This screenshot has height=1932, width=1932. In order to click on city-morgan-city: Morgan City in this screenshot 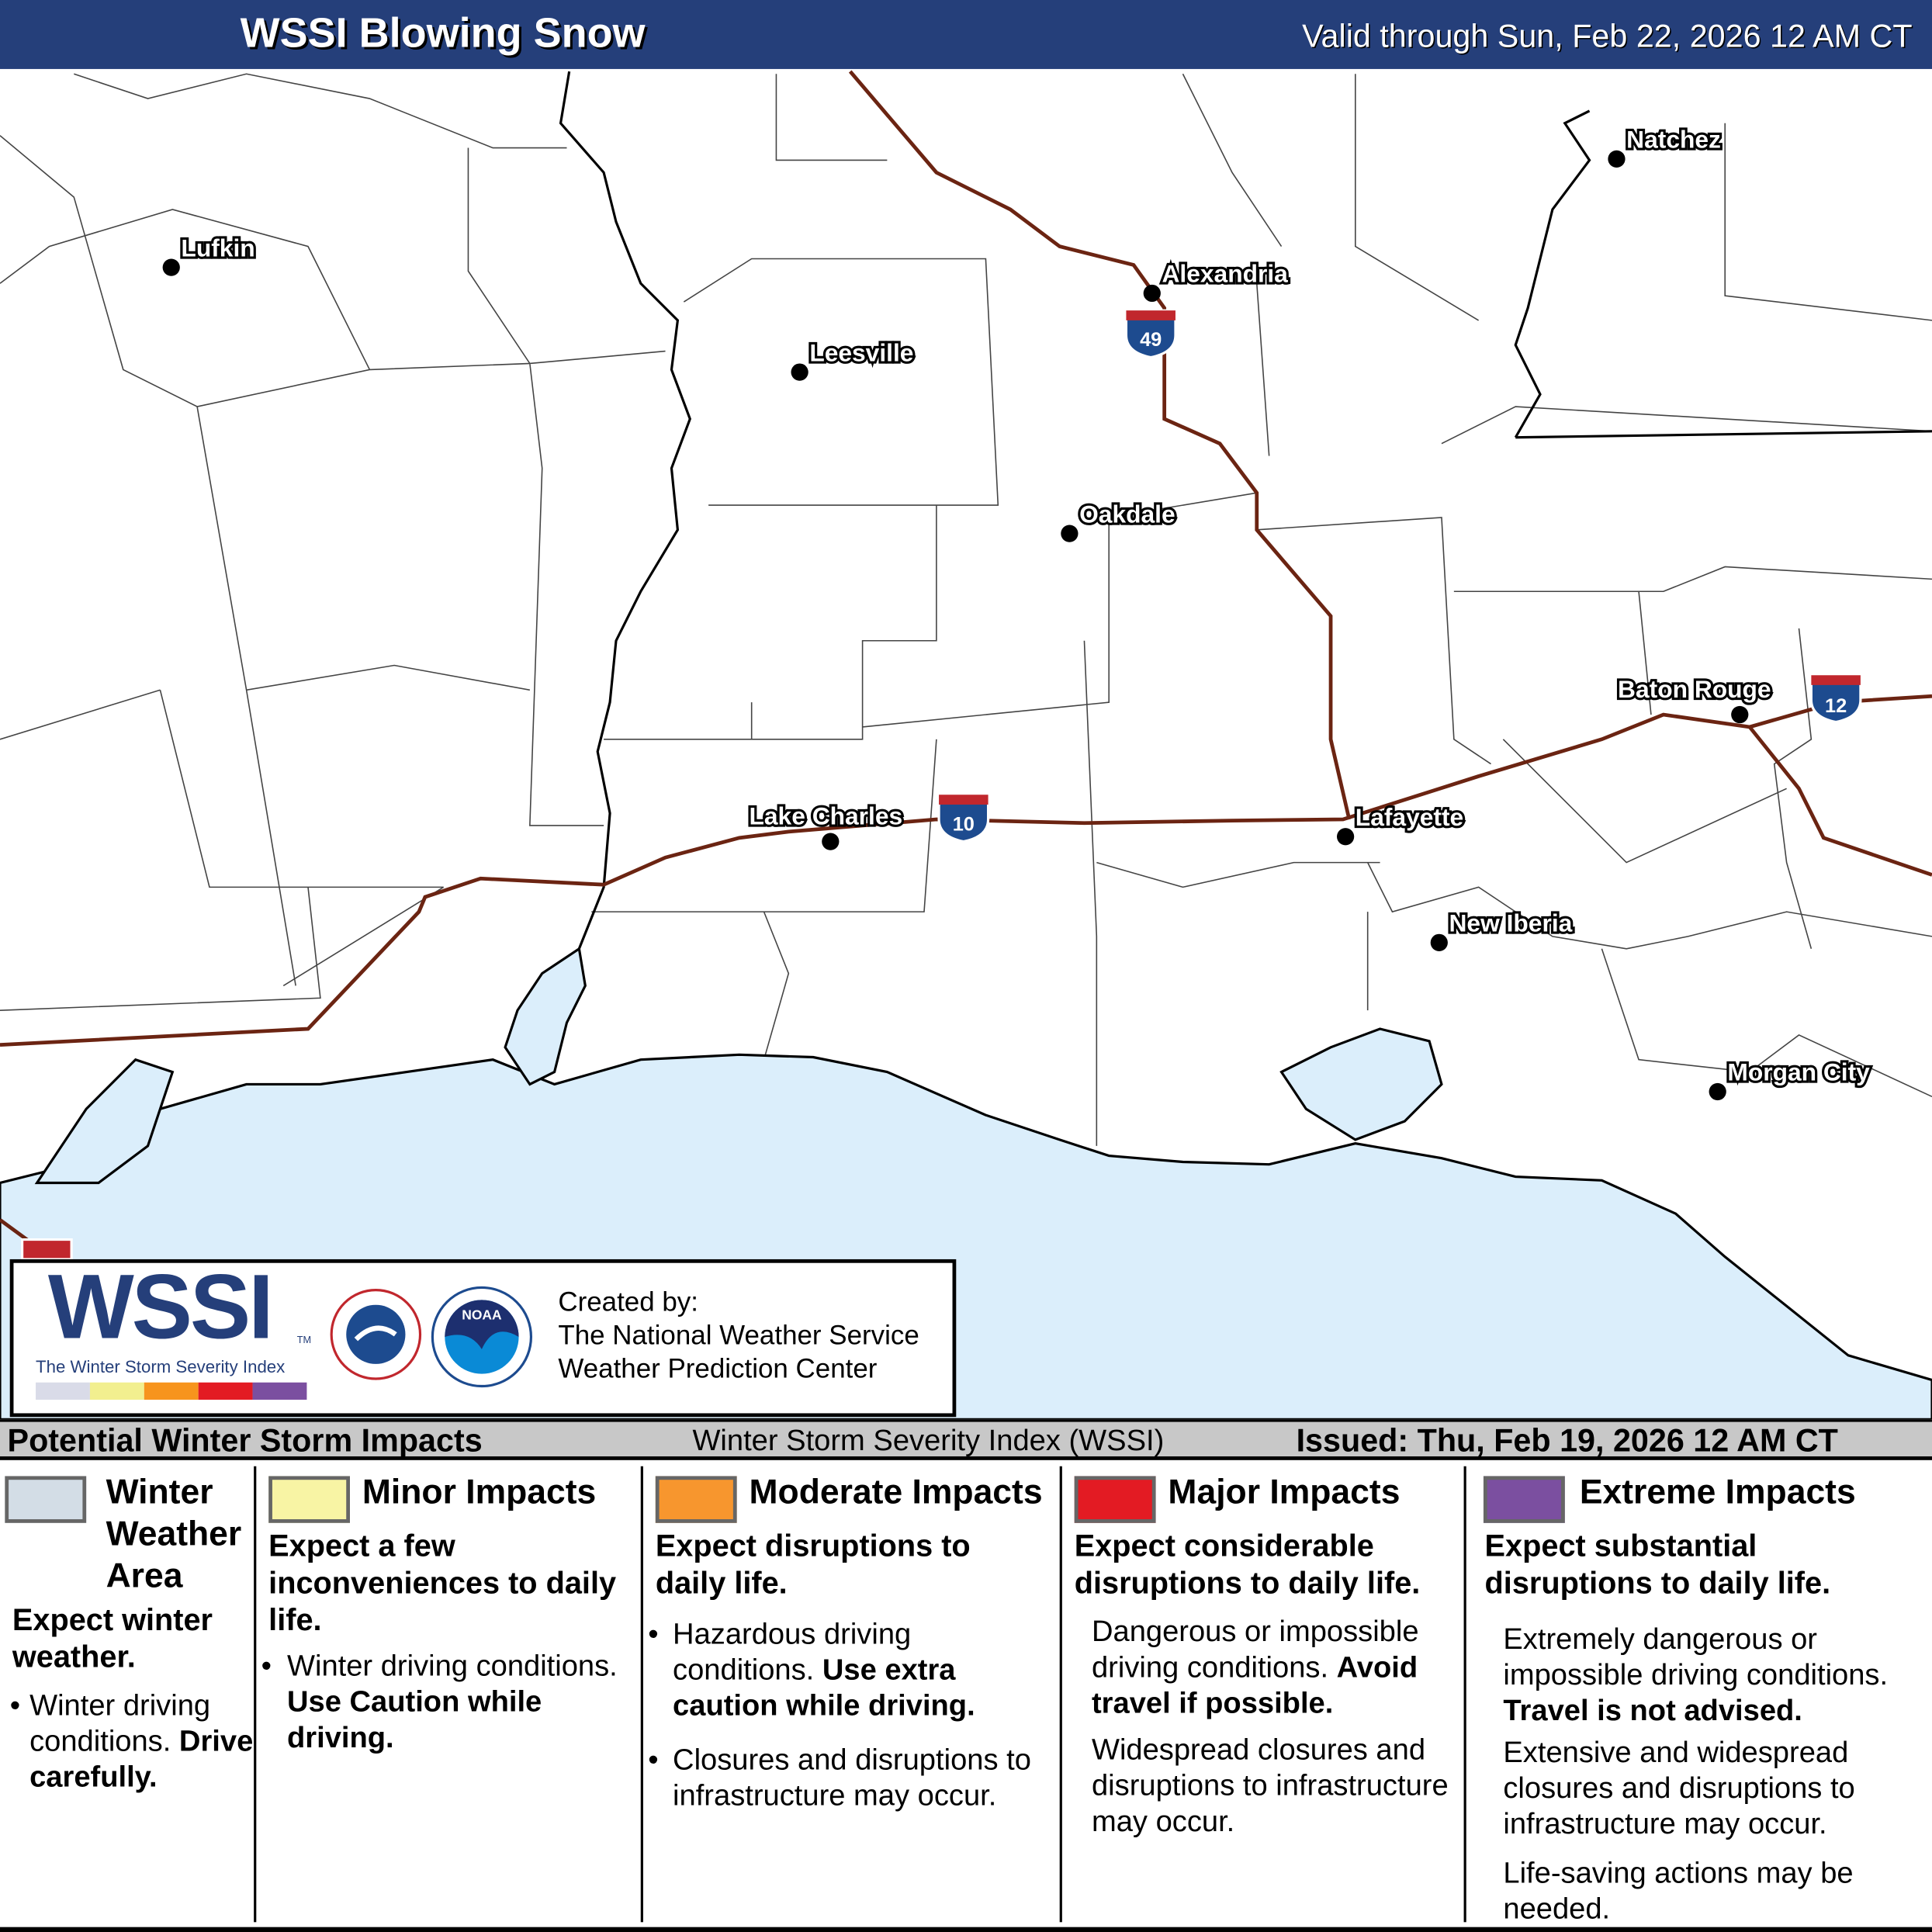, I will do `click(1790, 1078)`.